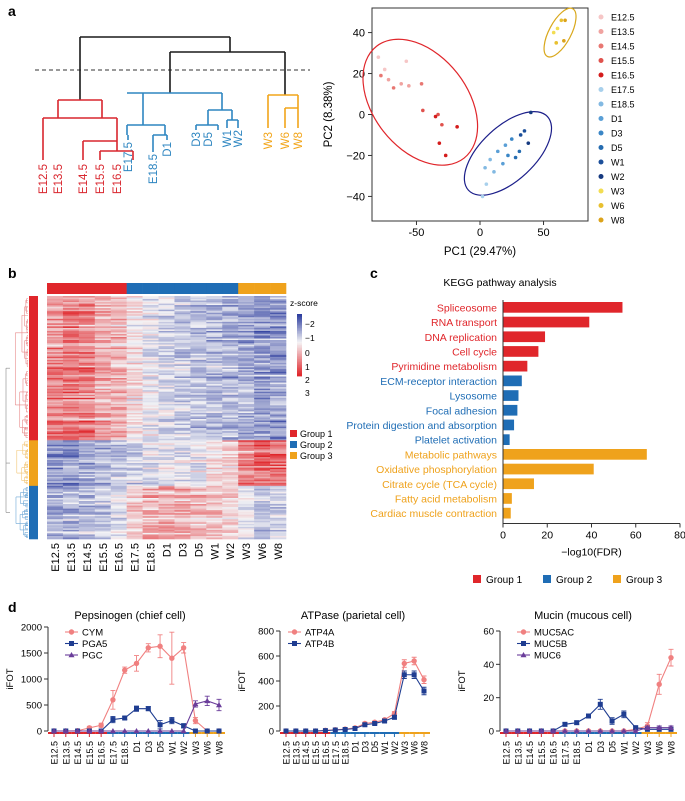  I want to click on row-dendrogram-branch, so click(26, 467).